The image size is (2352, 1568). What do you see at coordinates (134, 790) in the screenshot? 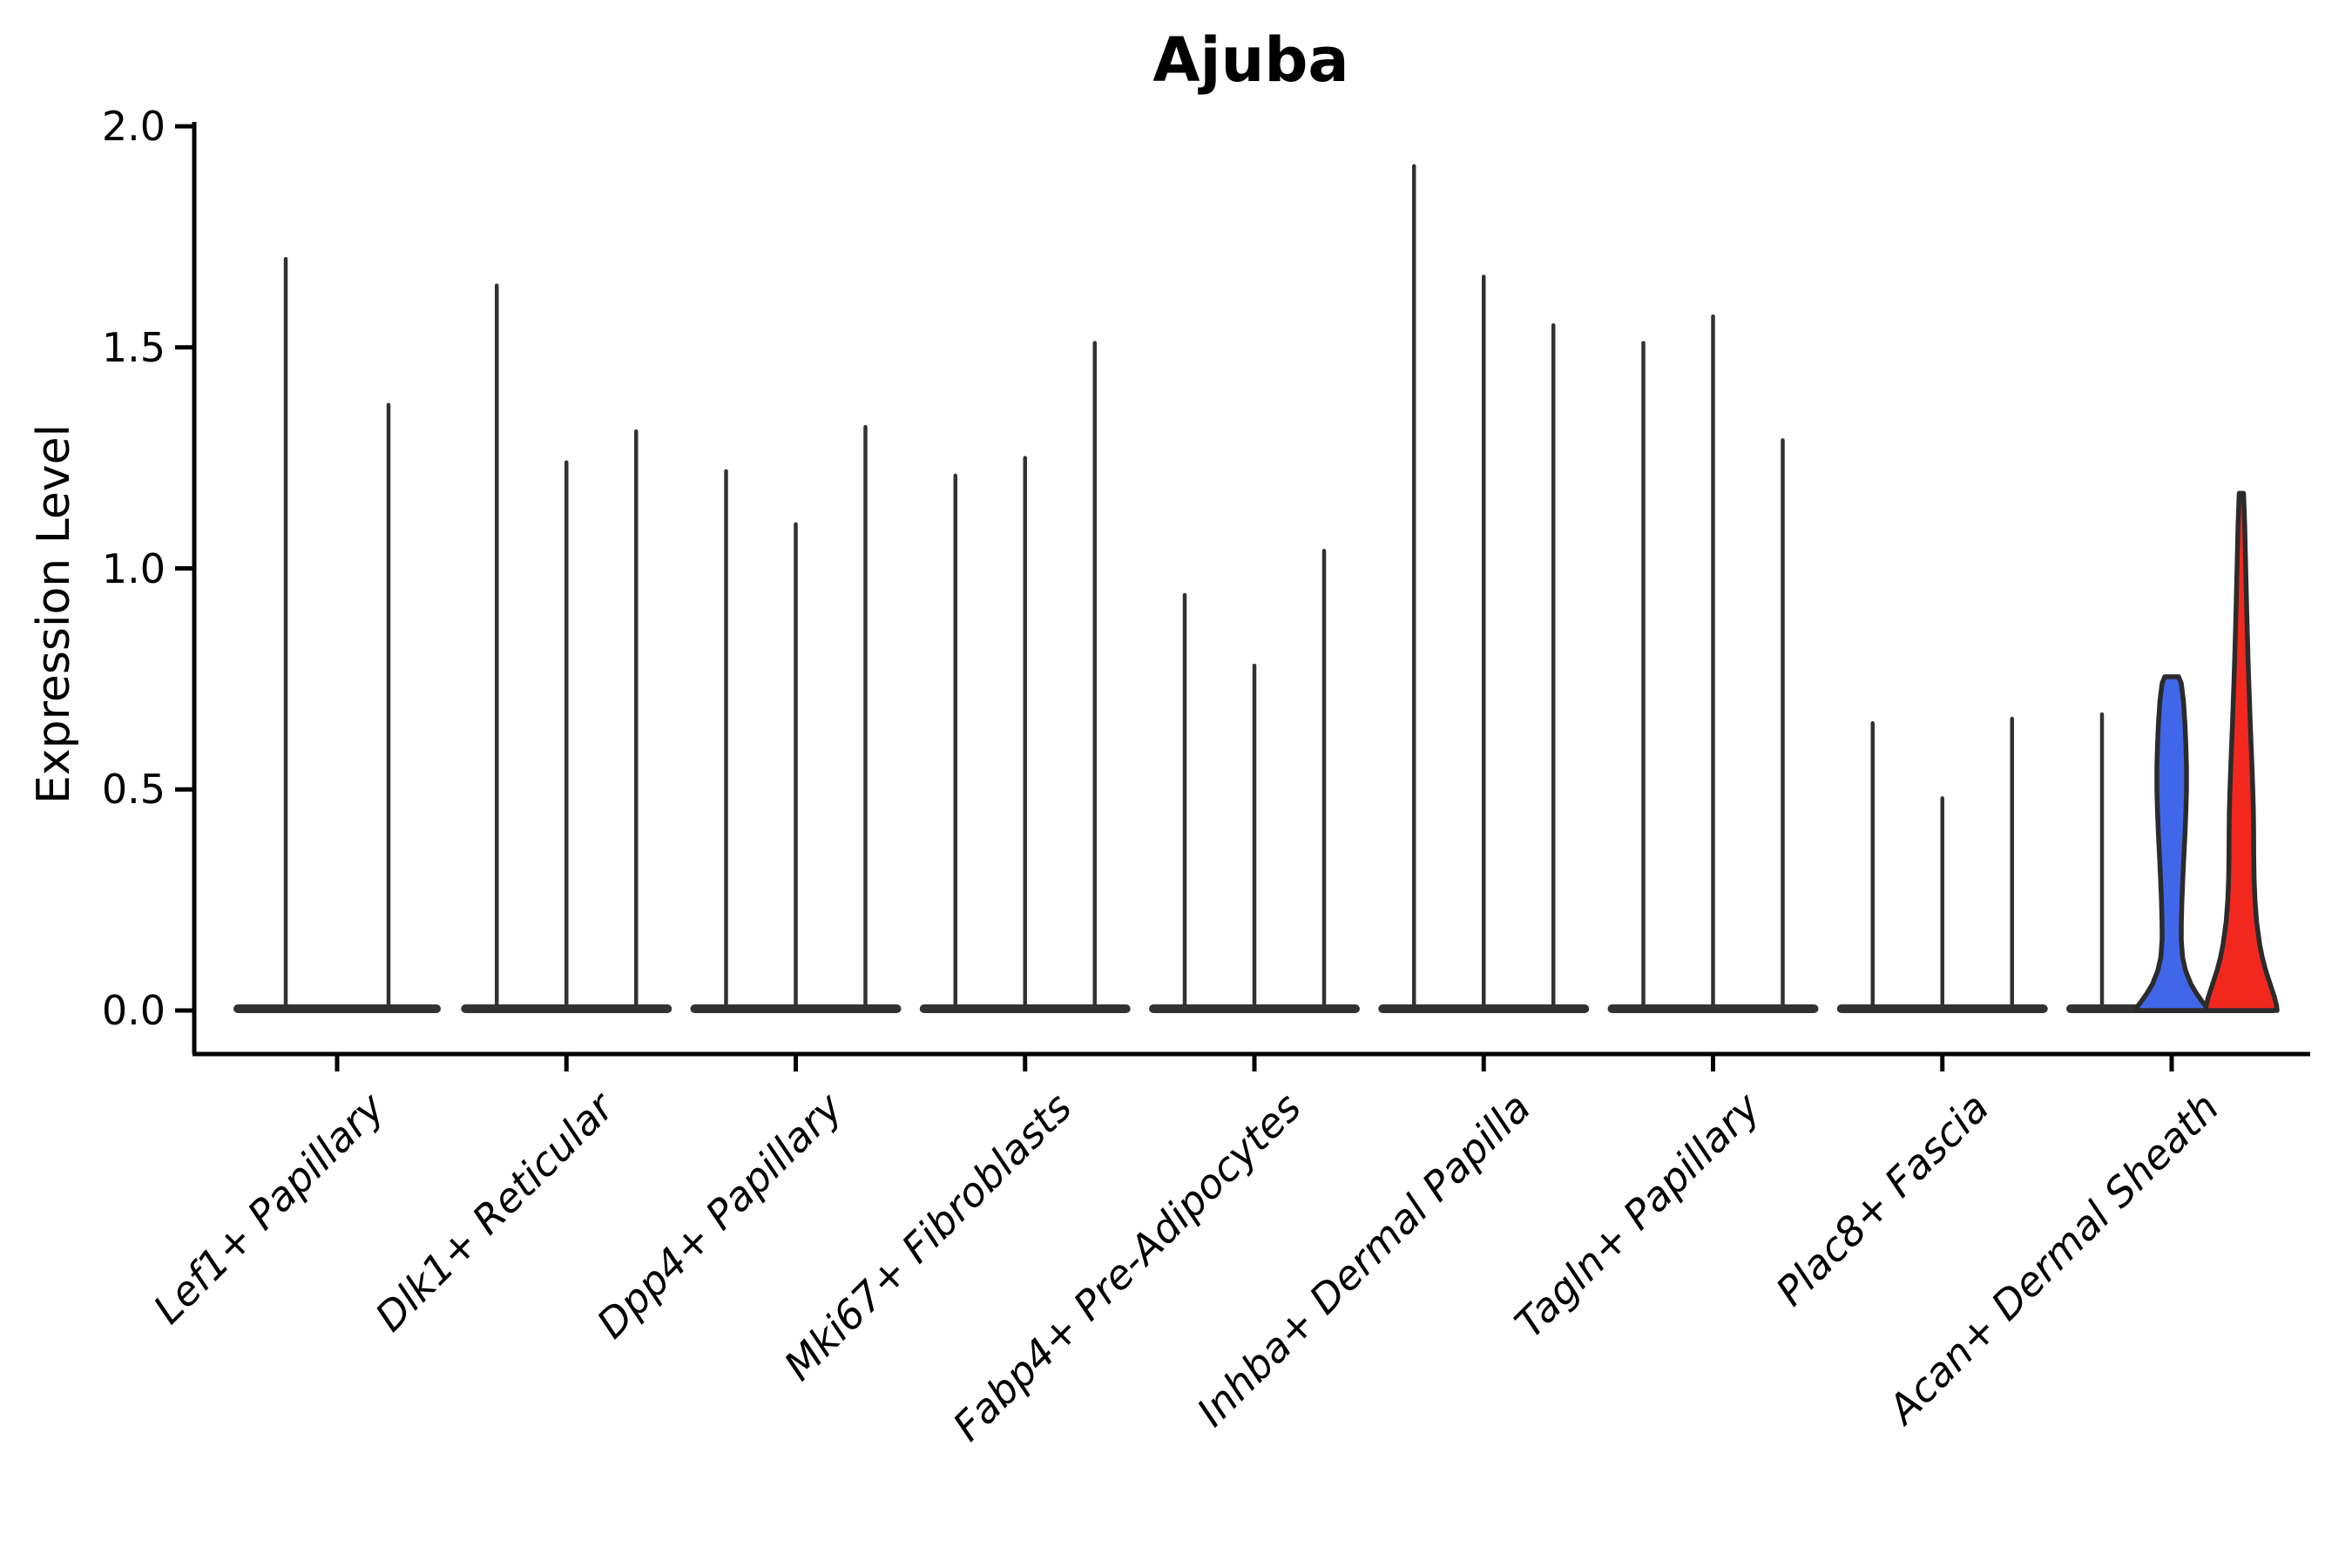
I see `y-tick-label: 0.5` at bounding box center [134, 790].